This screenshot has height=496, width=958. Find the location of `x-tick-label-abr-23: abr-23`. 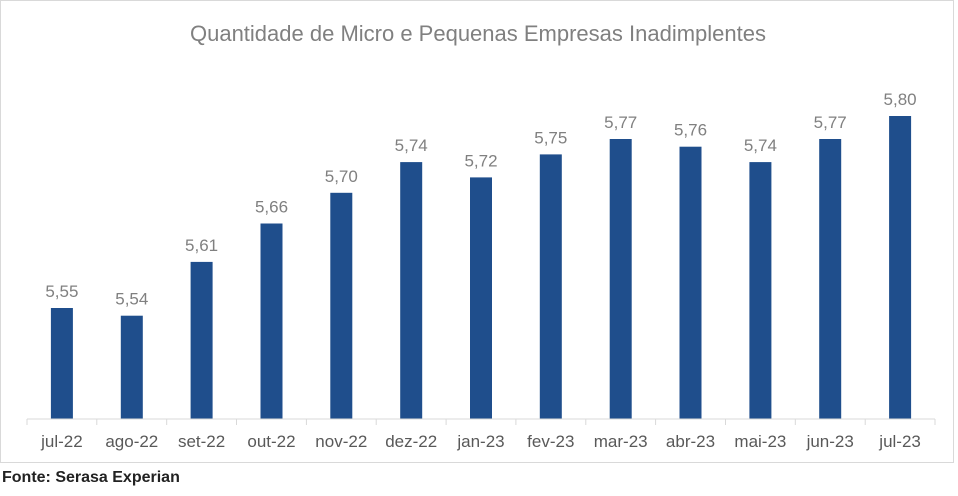

x-tick-label-abr-23: abr-23 is located at coordinates (690, 441).